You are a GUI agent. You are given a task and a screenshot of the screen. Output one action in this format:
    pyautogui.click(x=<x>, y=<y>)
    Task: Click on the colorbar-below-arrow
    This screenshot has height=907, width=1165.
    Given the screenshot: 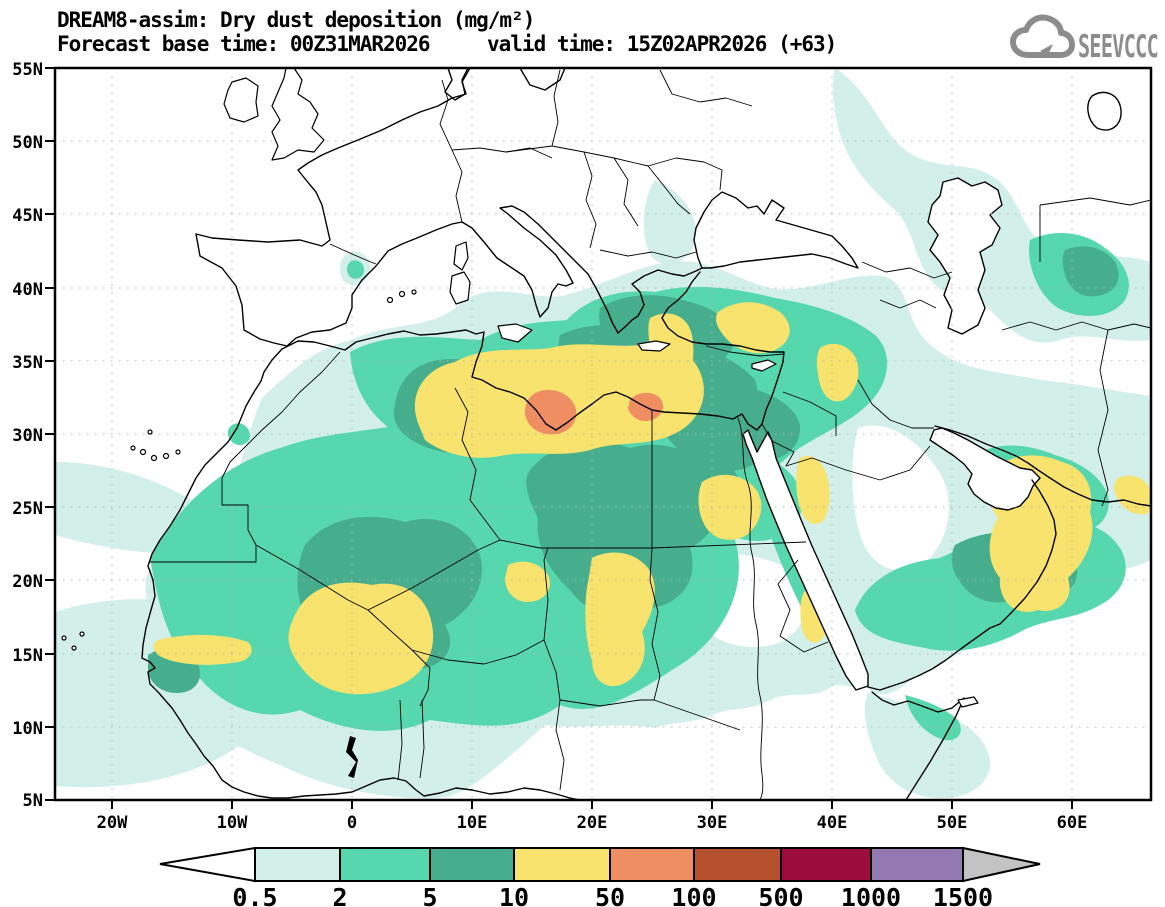 What is the action you would take?
    pyautogui.click(x=207, y=864)
    